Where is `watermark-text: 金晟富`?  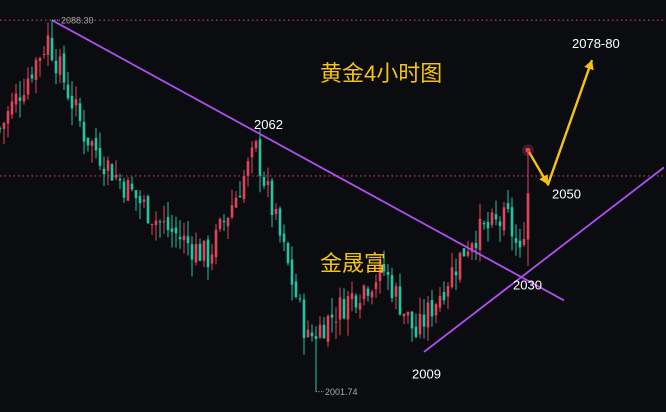 watermark-text: 金晟富 is located at coordinates (353, 263).